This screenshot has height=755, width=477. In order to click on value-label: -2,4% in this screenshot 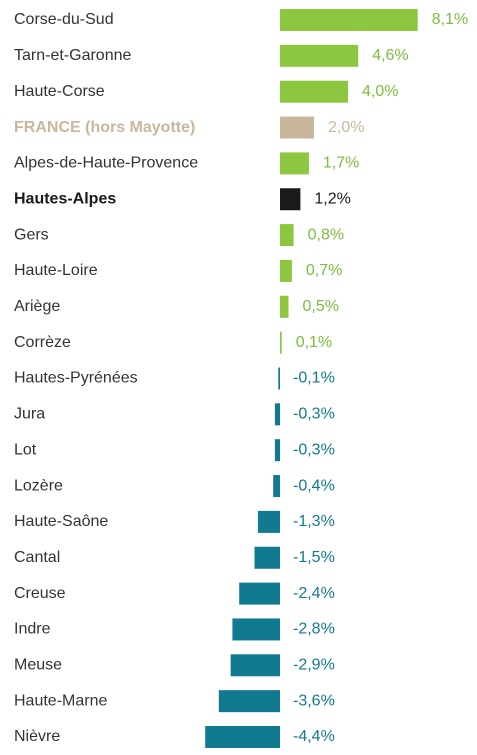, I will do `click(314, 593)`.